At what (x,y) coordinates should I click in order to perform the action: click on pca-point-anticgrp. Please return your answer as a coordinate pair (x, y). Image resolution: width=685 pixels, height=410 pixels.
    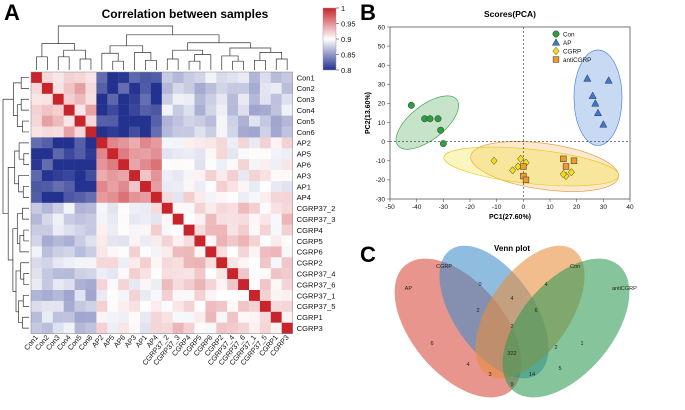
    Looking at the image, I should click on (566, 166).